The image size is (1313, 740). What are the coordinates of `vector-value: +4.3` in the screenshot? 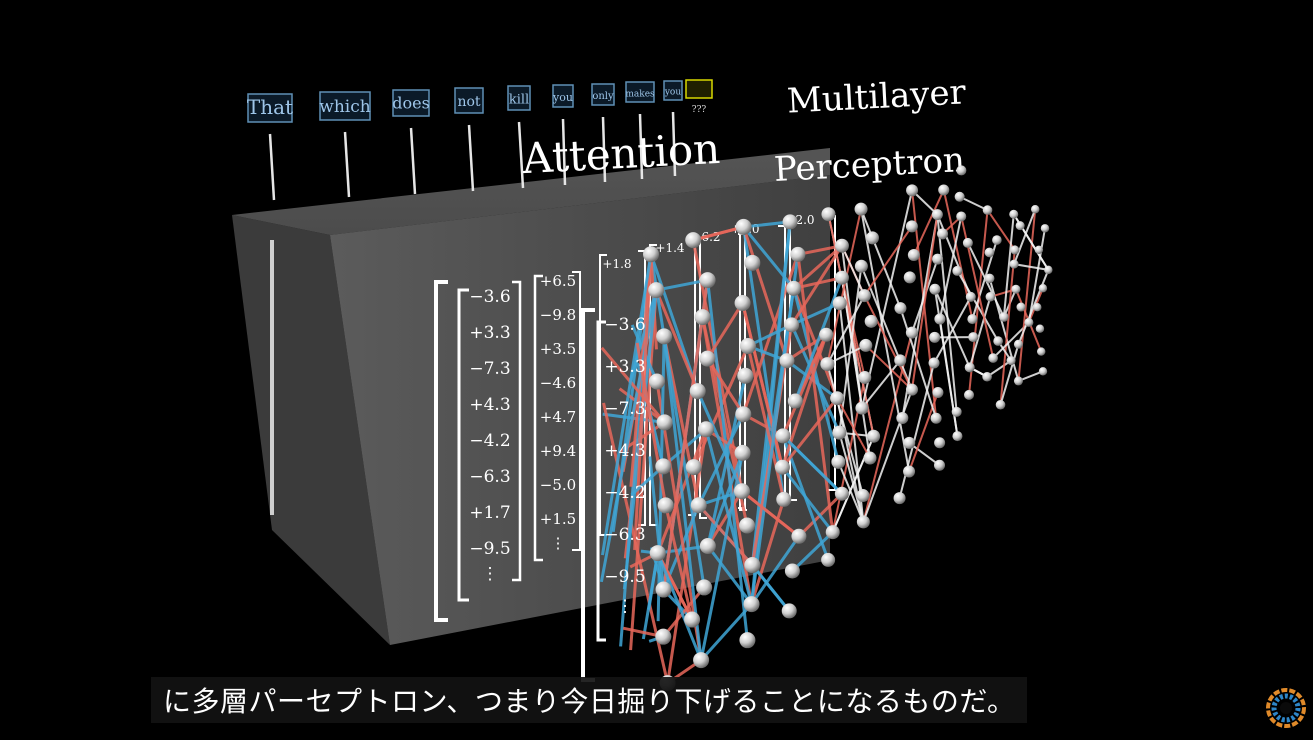 It's located at (624, 451).